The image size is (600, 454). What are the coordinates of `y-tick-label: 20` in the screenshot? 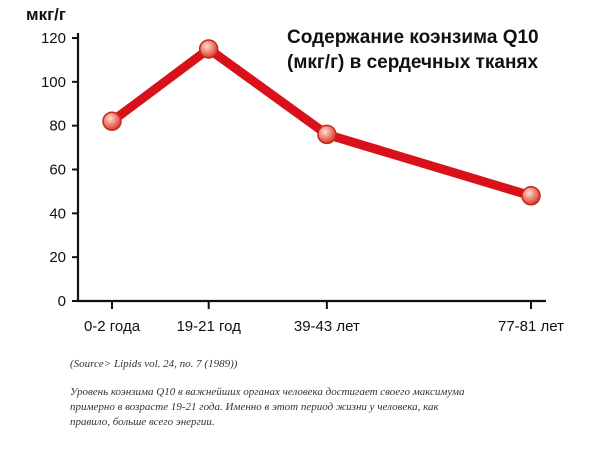 It's located at (57, 257).